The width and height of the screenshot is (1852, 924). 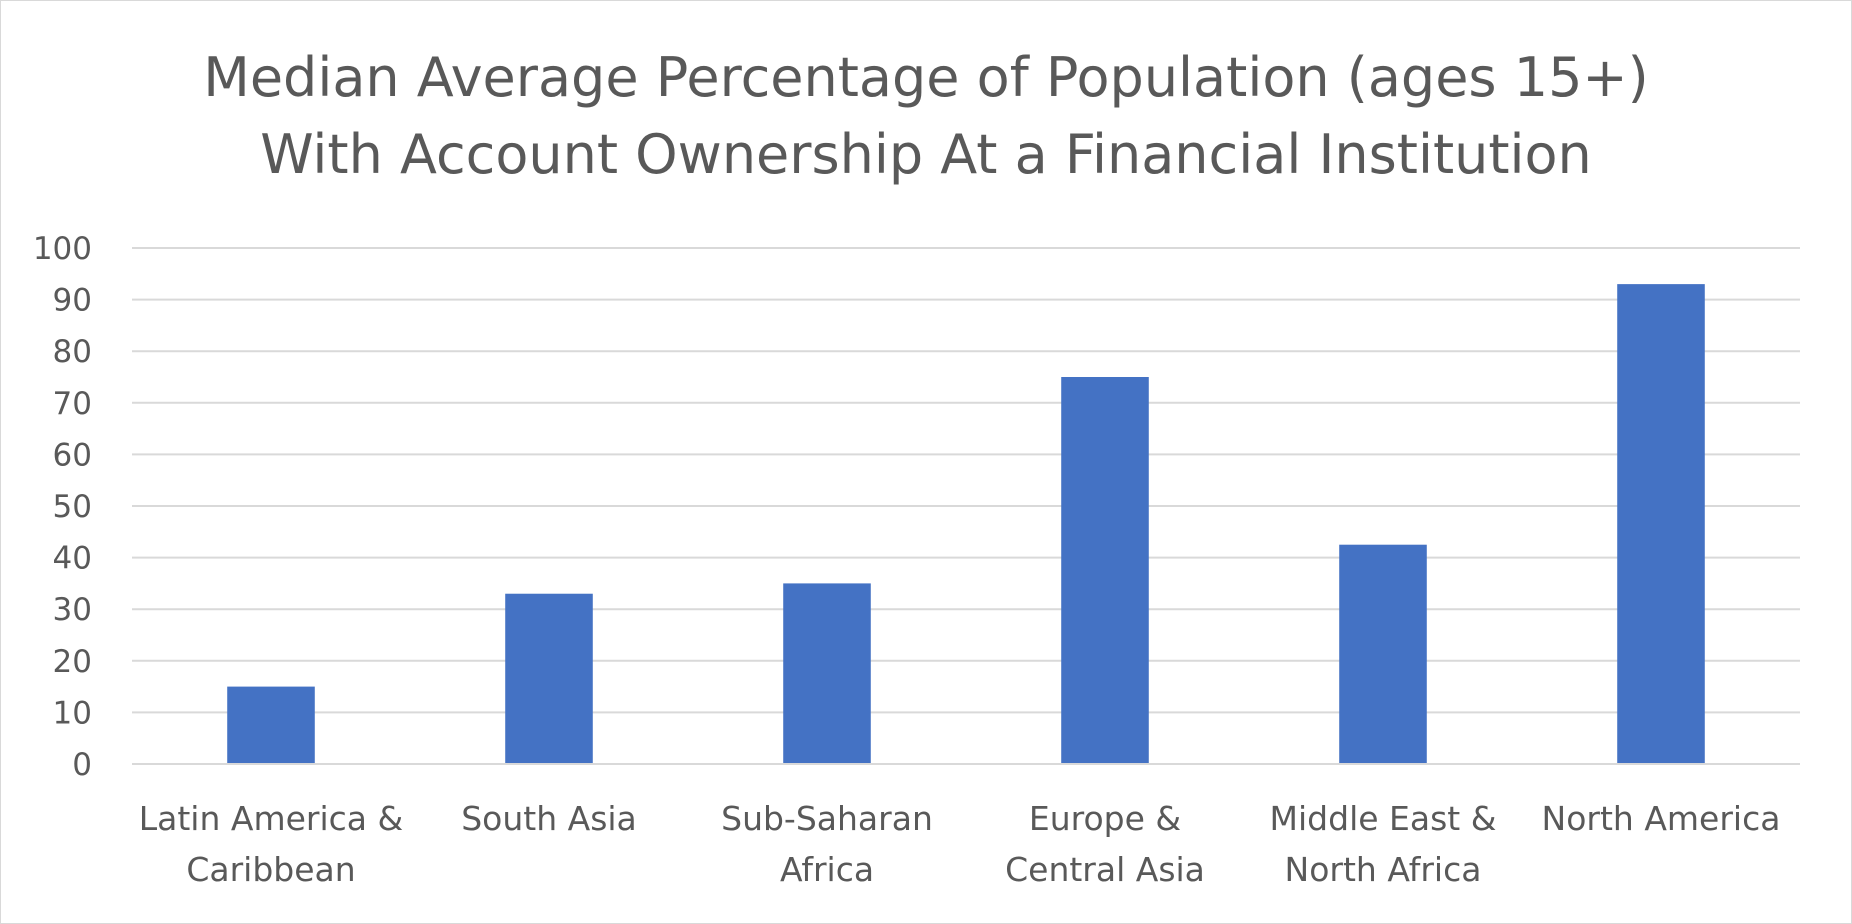 What do you see at coordinates (72, 559) in the screenshot?
I see `y-tick-label: 40` at bounding box center [72, 559].